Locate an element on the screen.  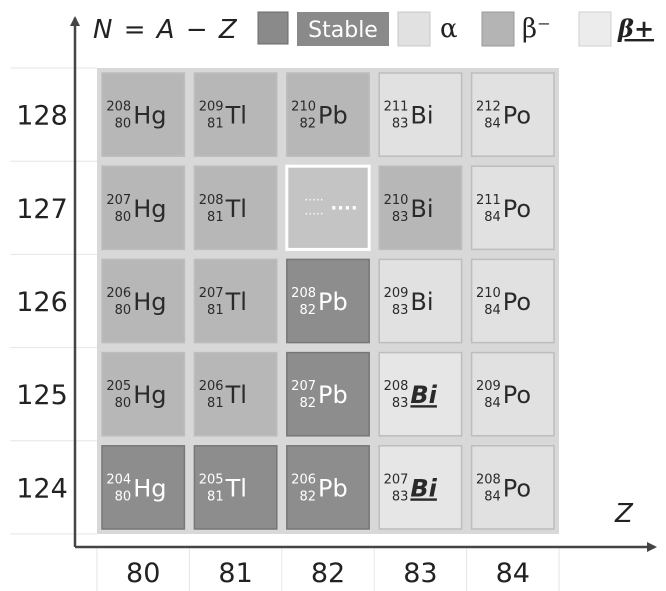
nuclide-cell: 206 80 Hg is located at coordinates (143, 301).